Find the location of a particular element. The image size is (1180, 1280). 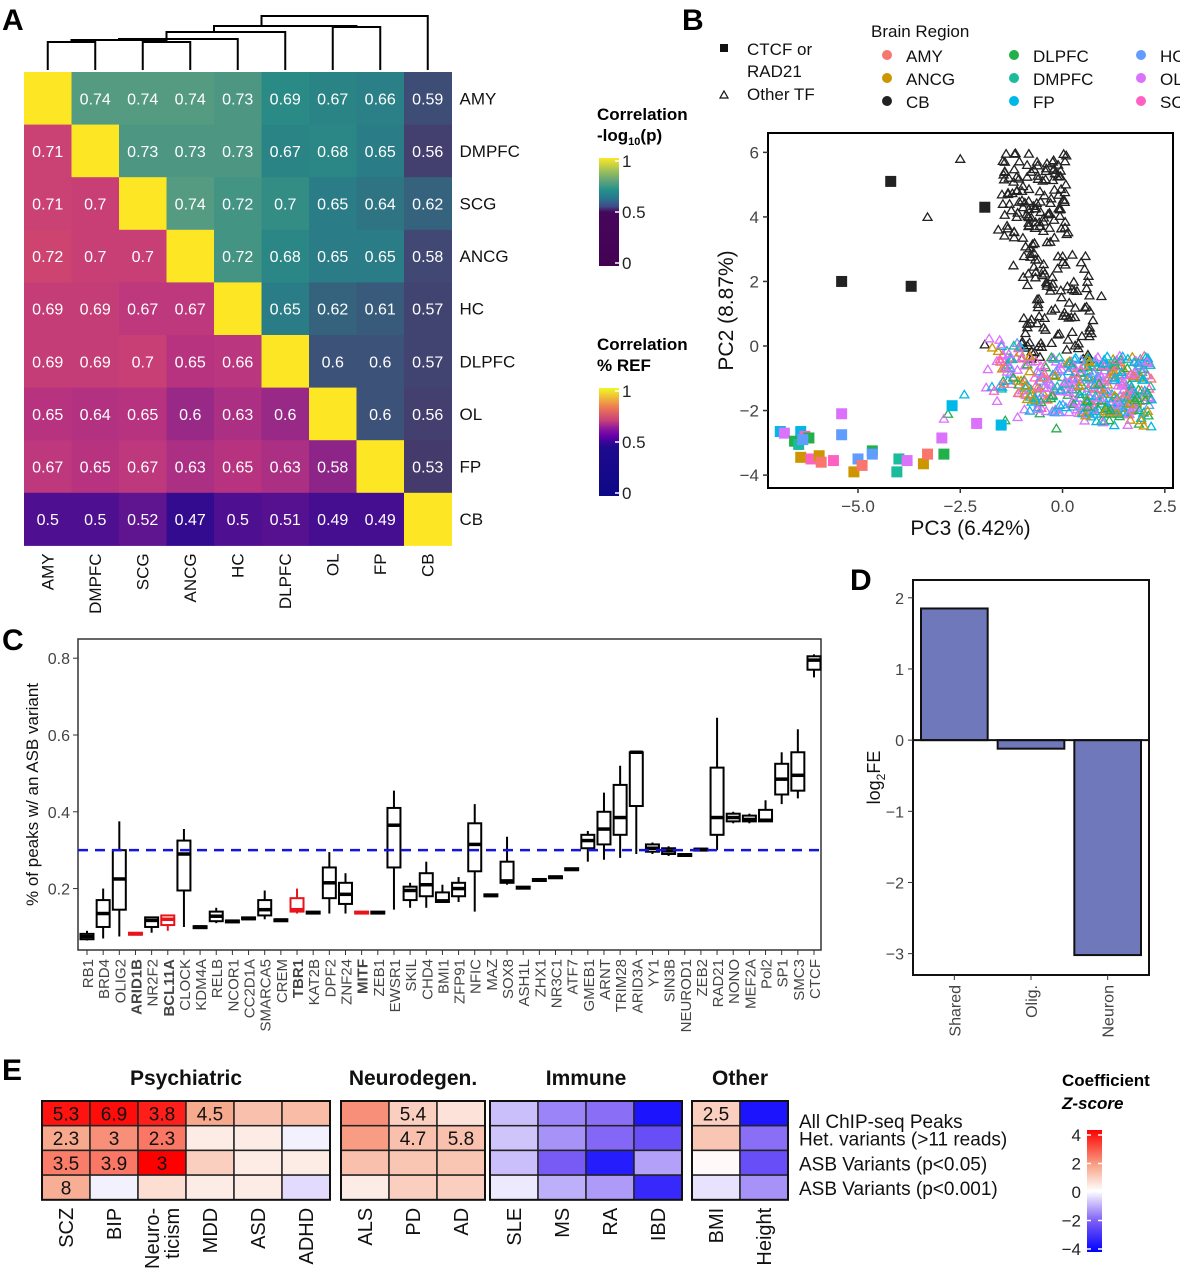

column-label: IBD is located at coordinates (659, 1224).